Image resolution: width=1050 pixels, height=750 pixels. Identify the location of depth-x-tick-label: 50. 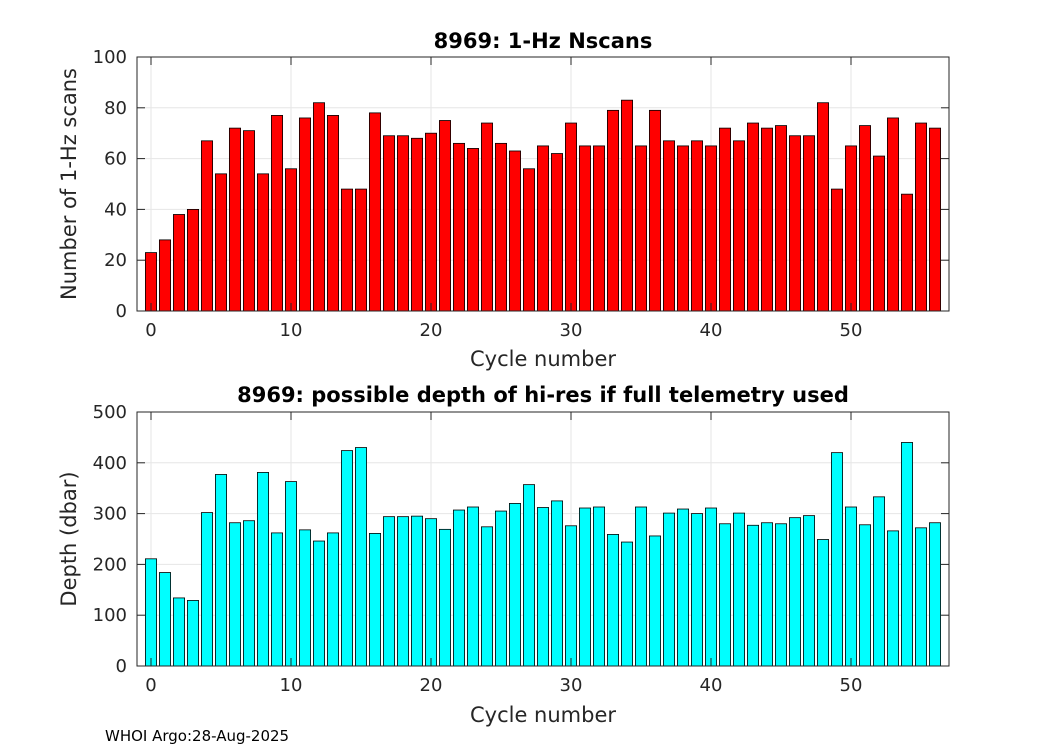
(851, 685).